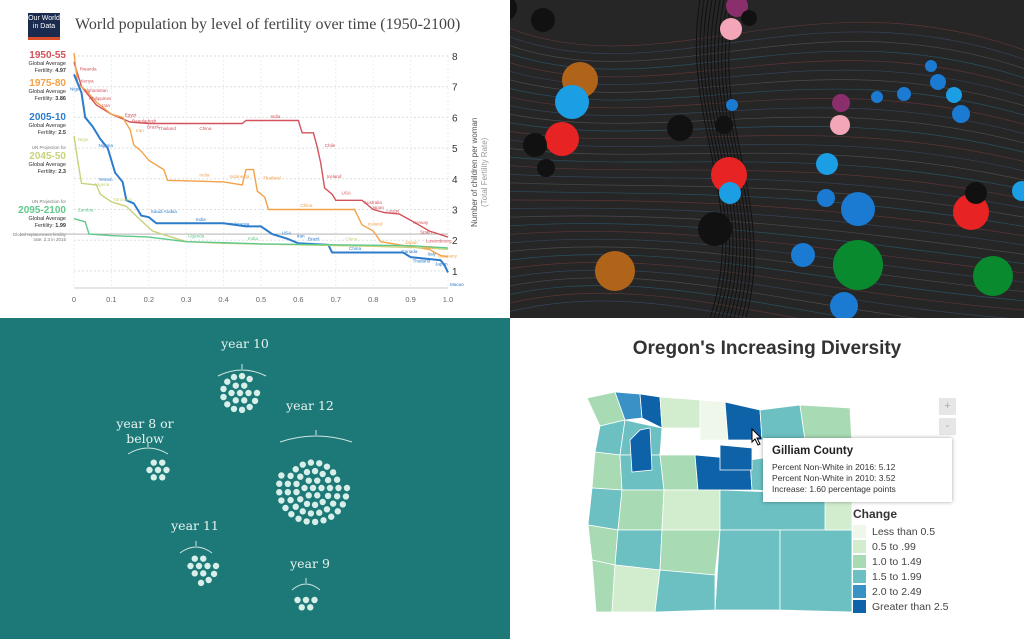  I want to click on country-label: Macao, so click(457, 284).